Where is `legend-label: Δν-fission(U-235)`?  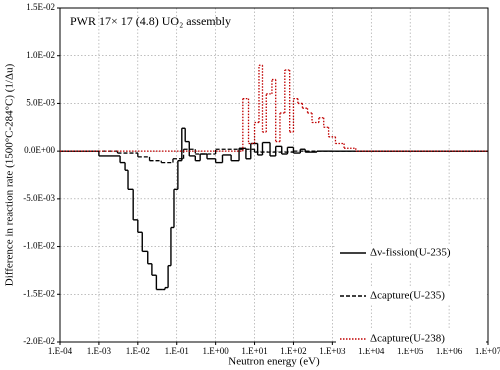 legend-label: Δν-fission(U-235) is located at coordinates (410, 253).